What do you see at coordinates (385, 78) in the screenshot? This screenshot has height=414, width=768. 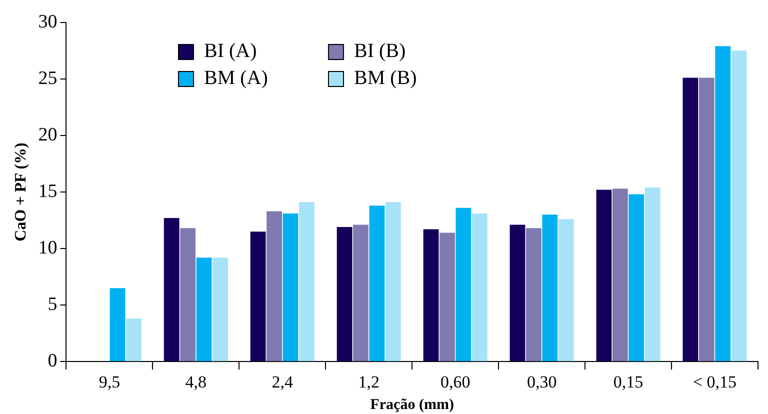 I see `legend-label: BM (B)` at bounding box center [385, 78].